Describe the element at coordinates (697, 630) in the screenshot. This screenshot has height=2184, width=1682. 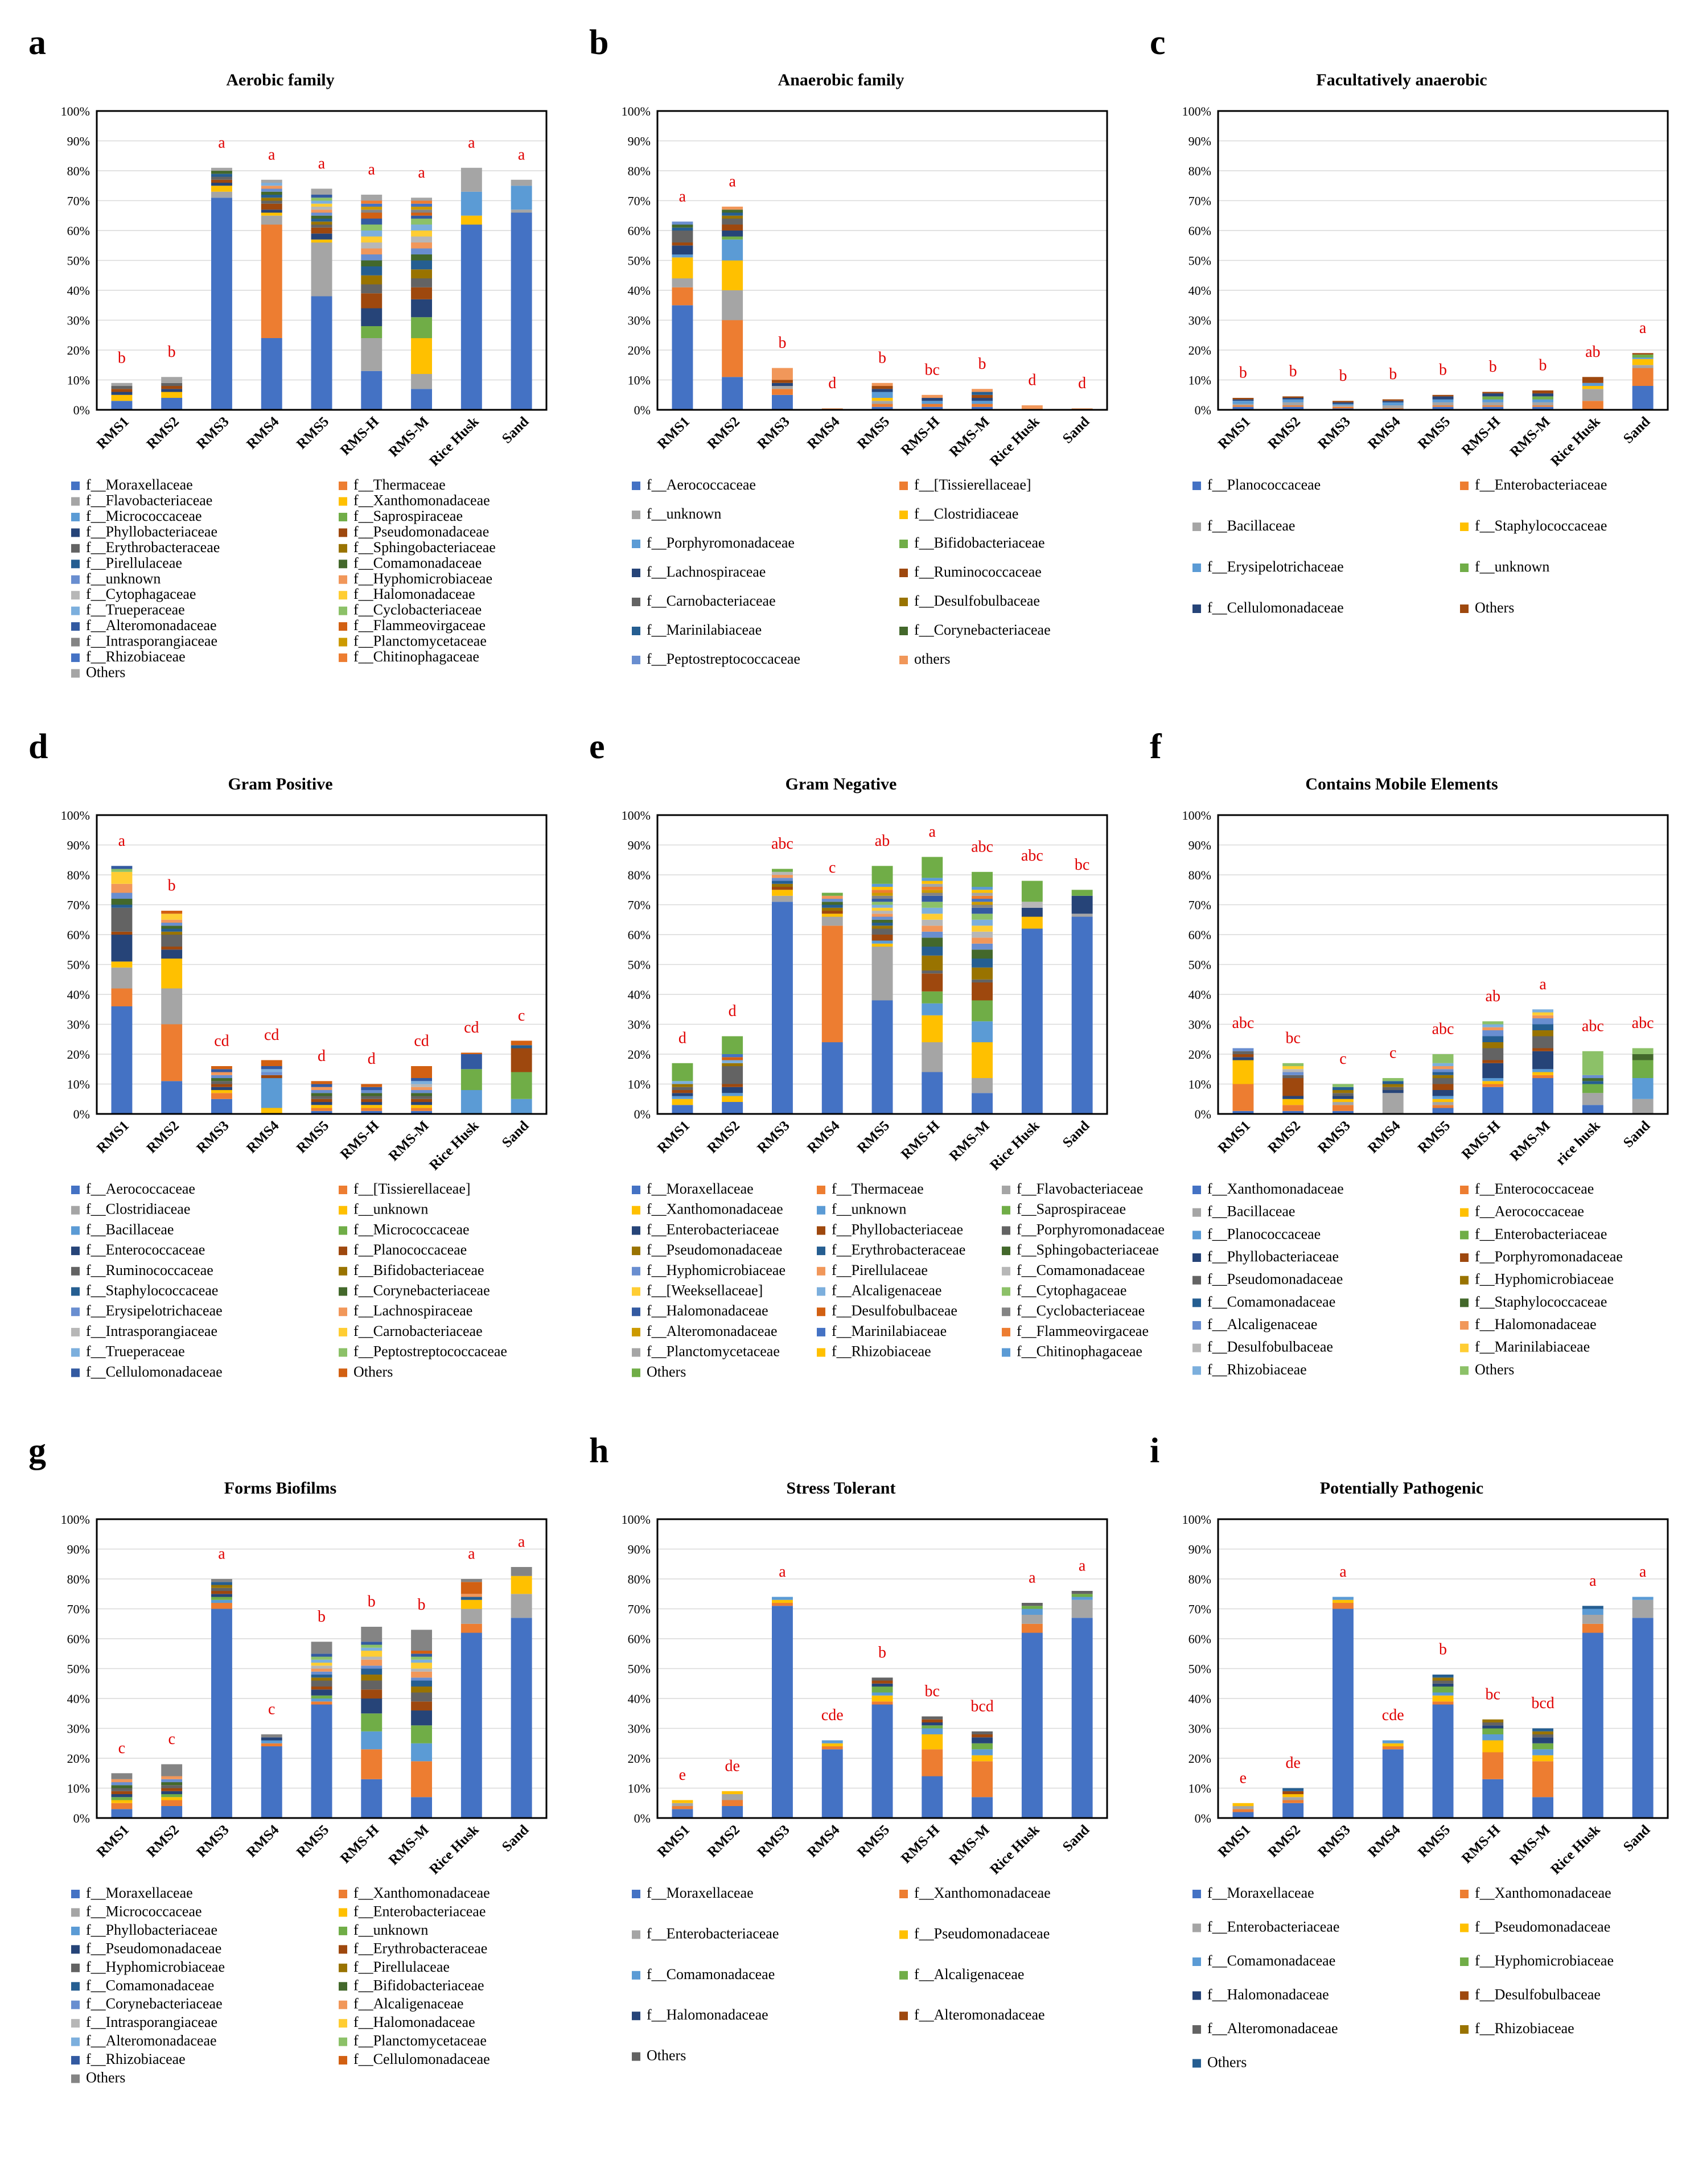
I see `legend-item: f__Marinilabiaceae` at that location.